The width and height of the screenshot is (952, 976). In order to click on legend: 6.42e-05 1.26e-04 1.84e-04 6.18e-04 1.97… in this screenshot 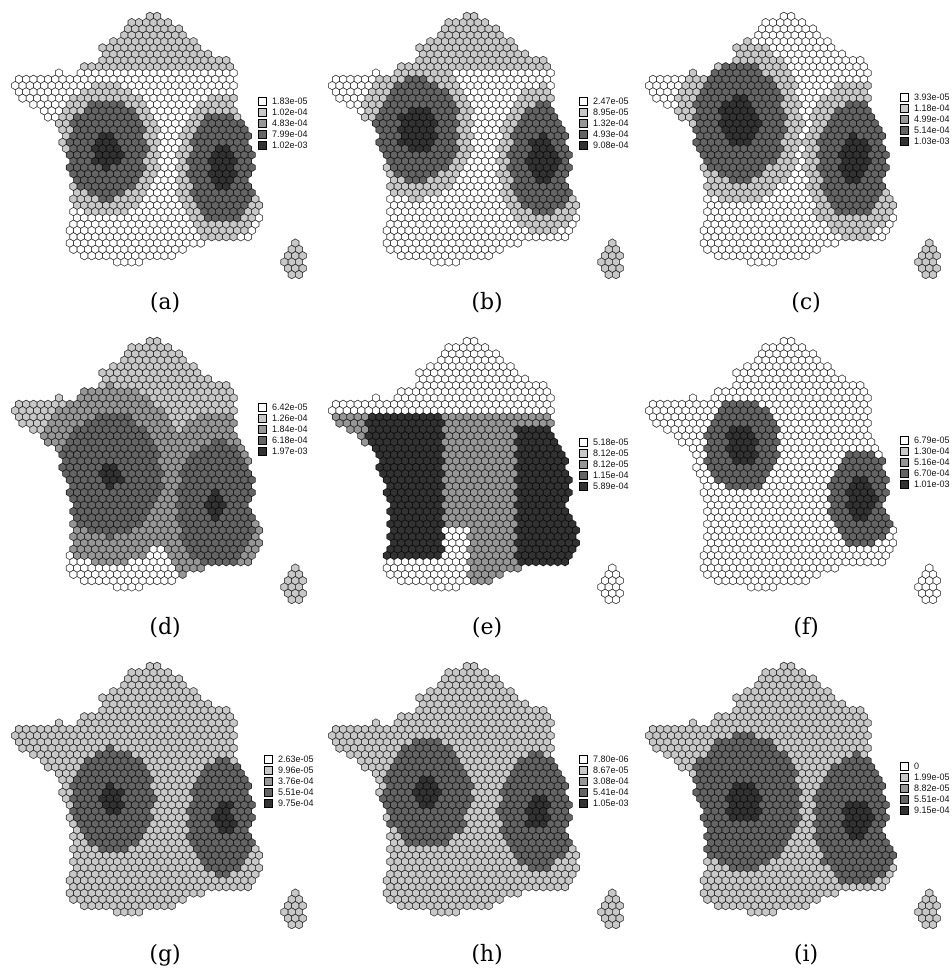, I will do `click(283, 429)`.